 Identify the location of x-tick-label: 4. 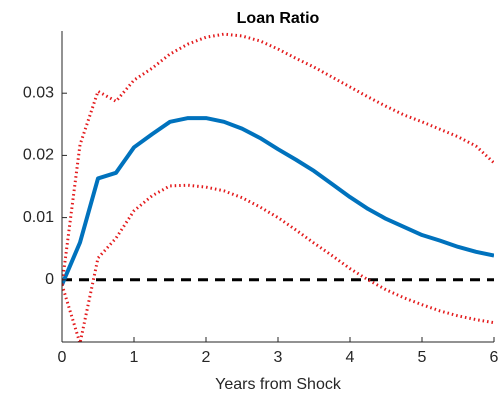
(350, 357).